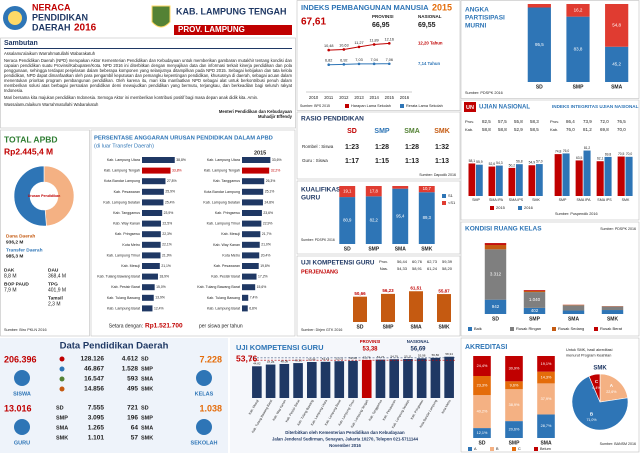 The height and width of the screenshot is (453, 640). I want to click on value-label: 44,82, so click(257, 364).